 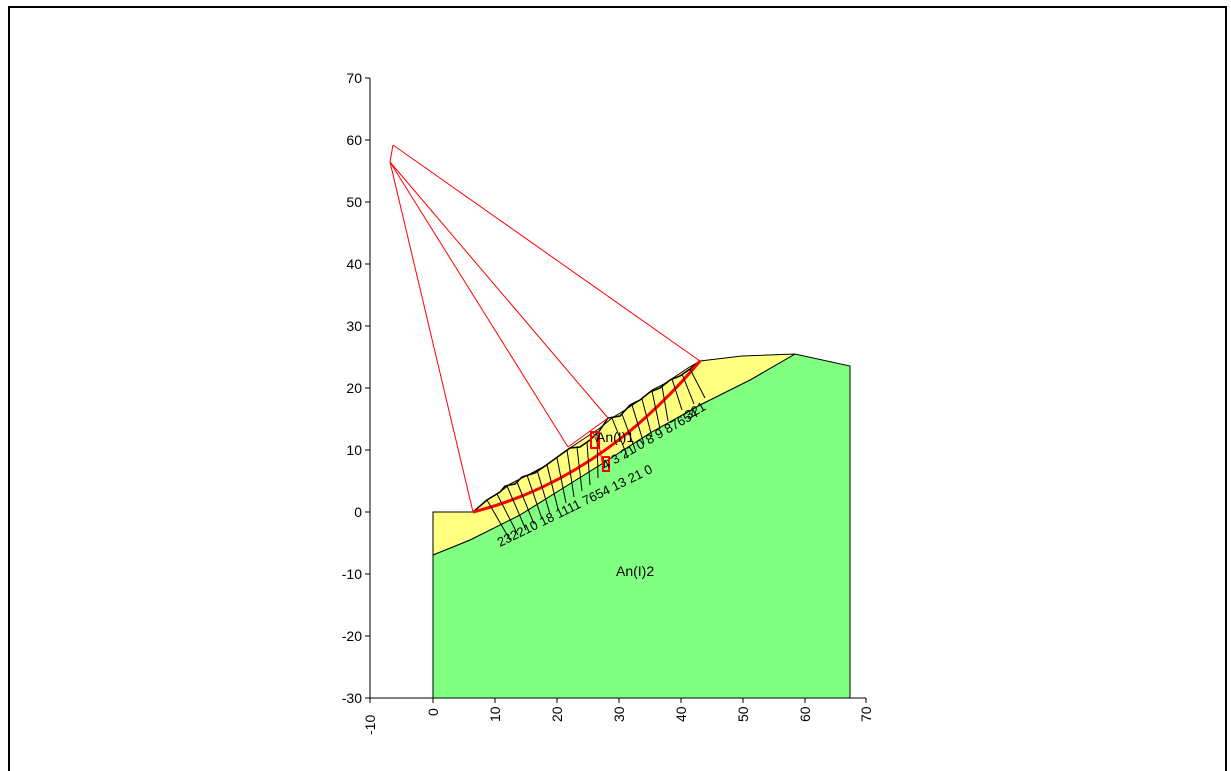 What do you see at coordinates (743, 714) in the screenshot?
I see `x-tick-label: 50` at bounding box center [743, 714].